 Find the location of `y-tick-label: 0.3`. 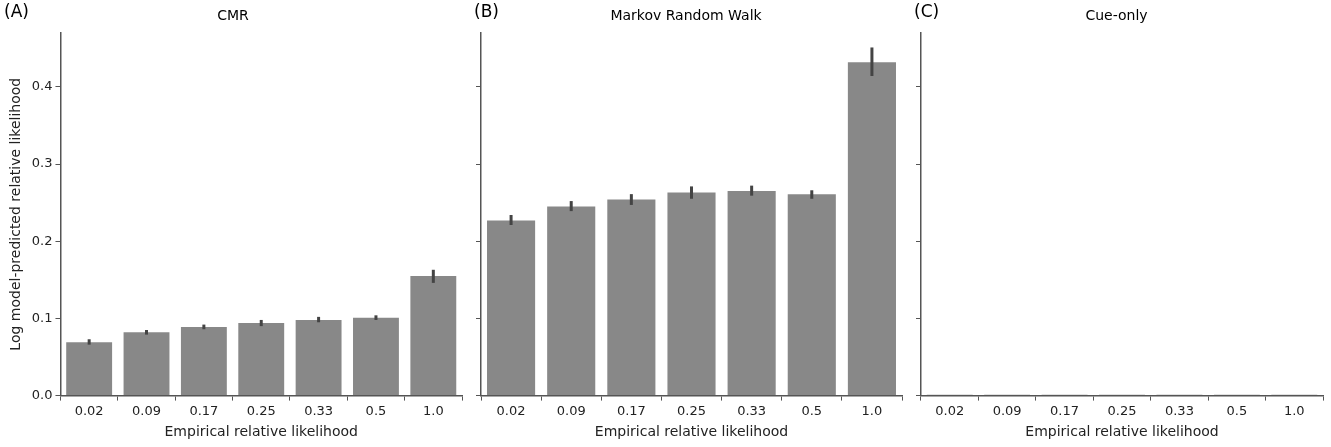

y-tick-label: 0.3 is located at coordinates (42, 163).